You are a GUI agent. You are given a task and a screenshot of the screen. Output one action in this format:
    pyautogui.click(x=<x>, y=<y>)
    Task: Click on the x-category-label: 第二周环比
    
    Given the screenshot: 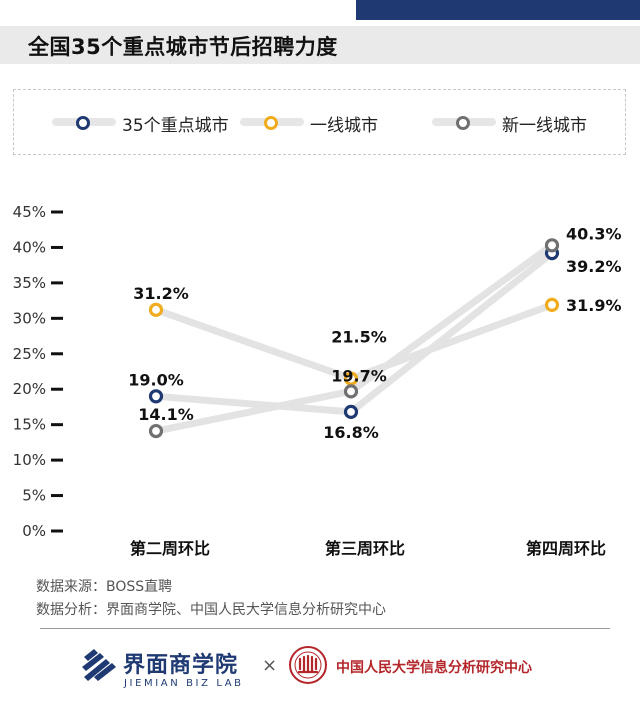 What is the action you would take?
    pyautogui.click(x=170, y=548)
    